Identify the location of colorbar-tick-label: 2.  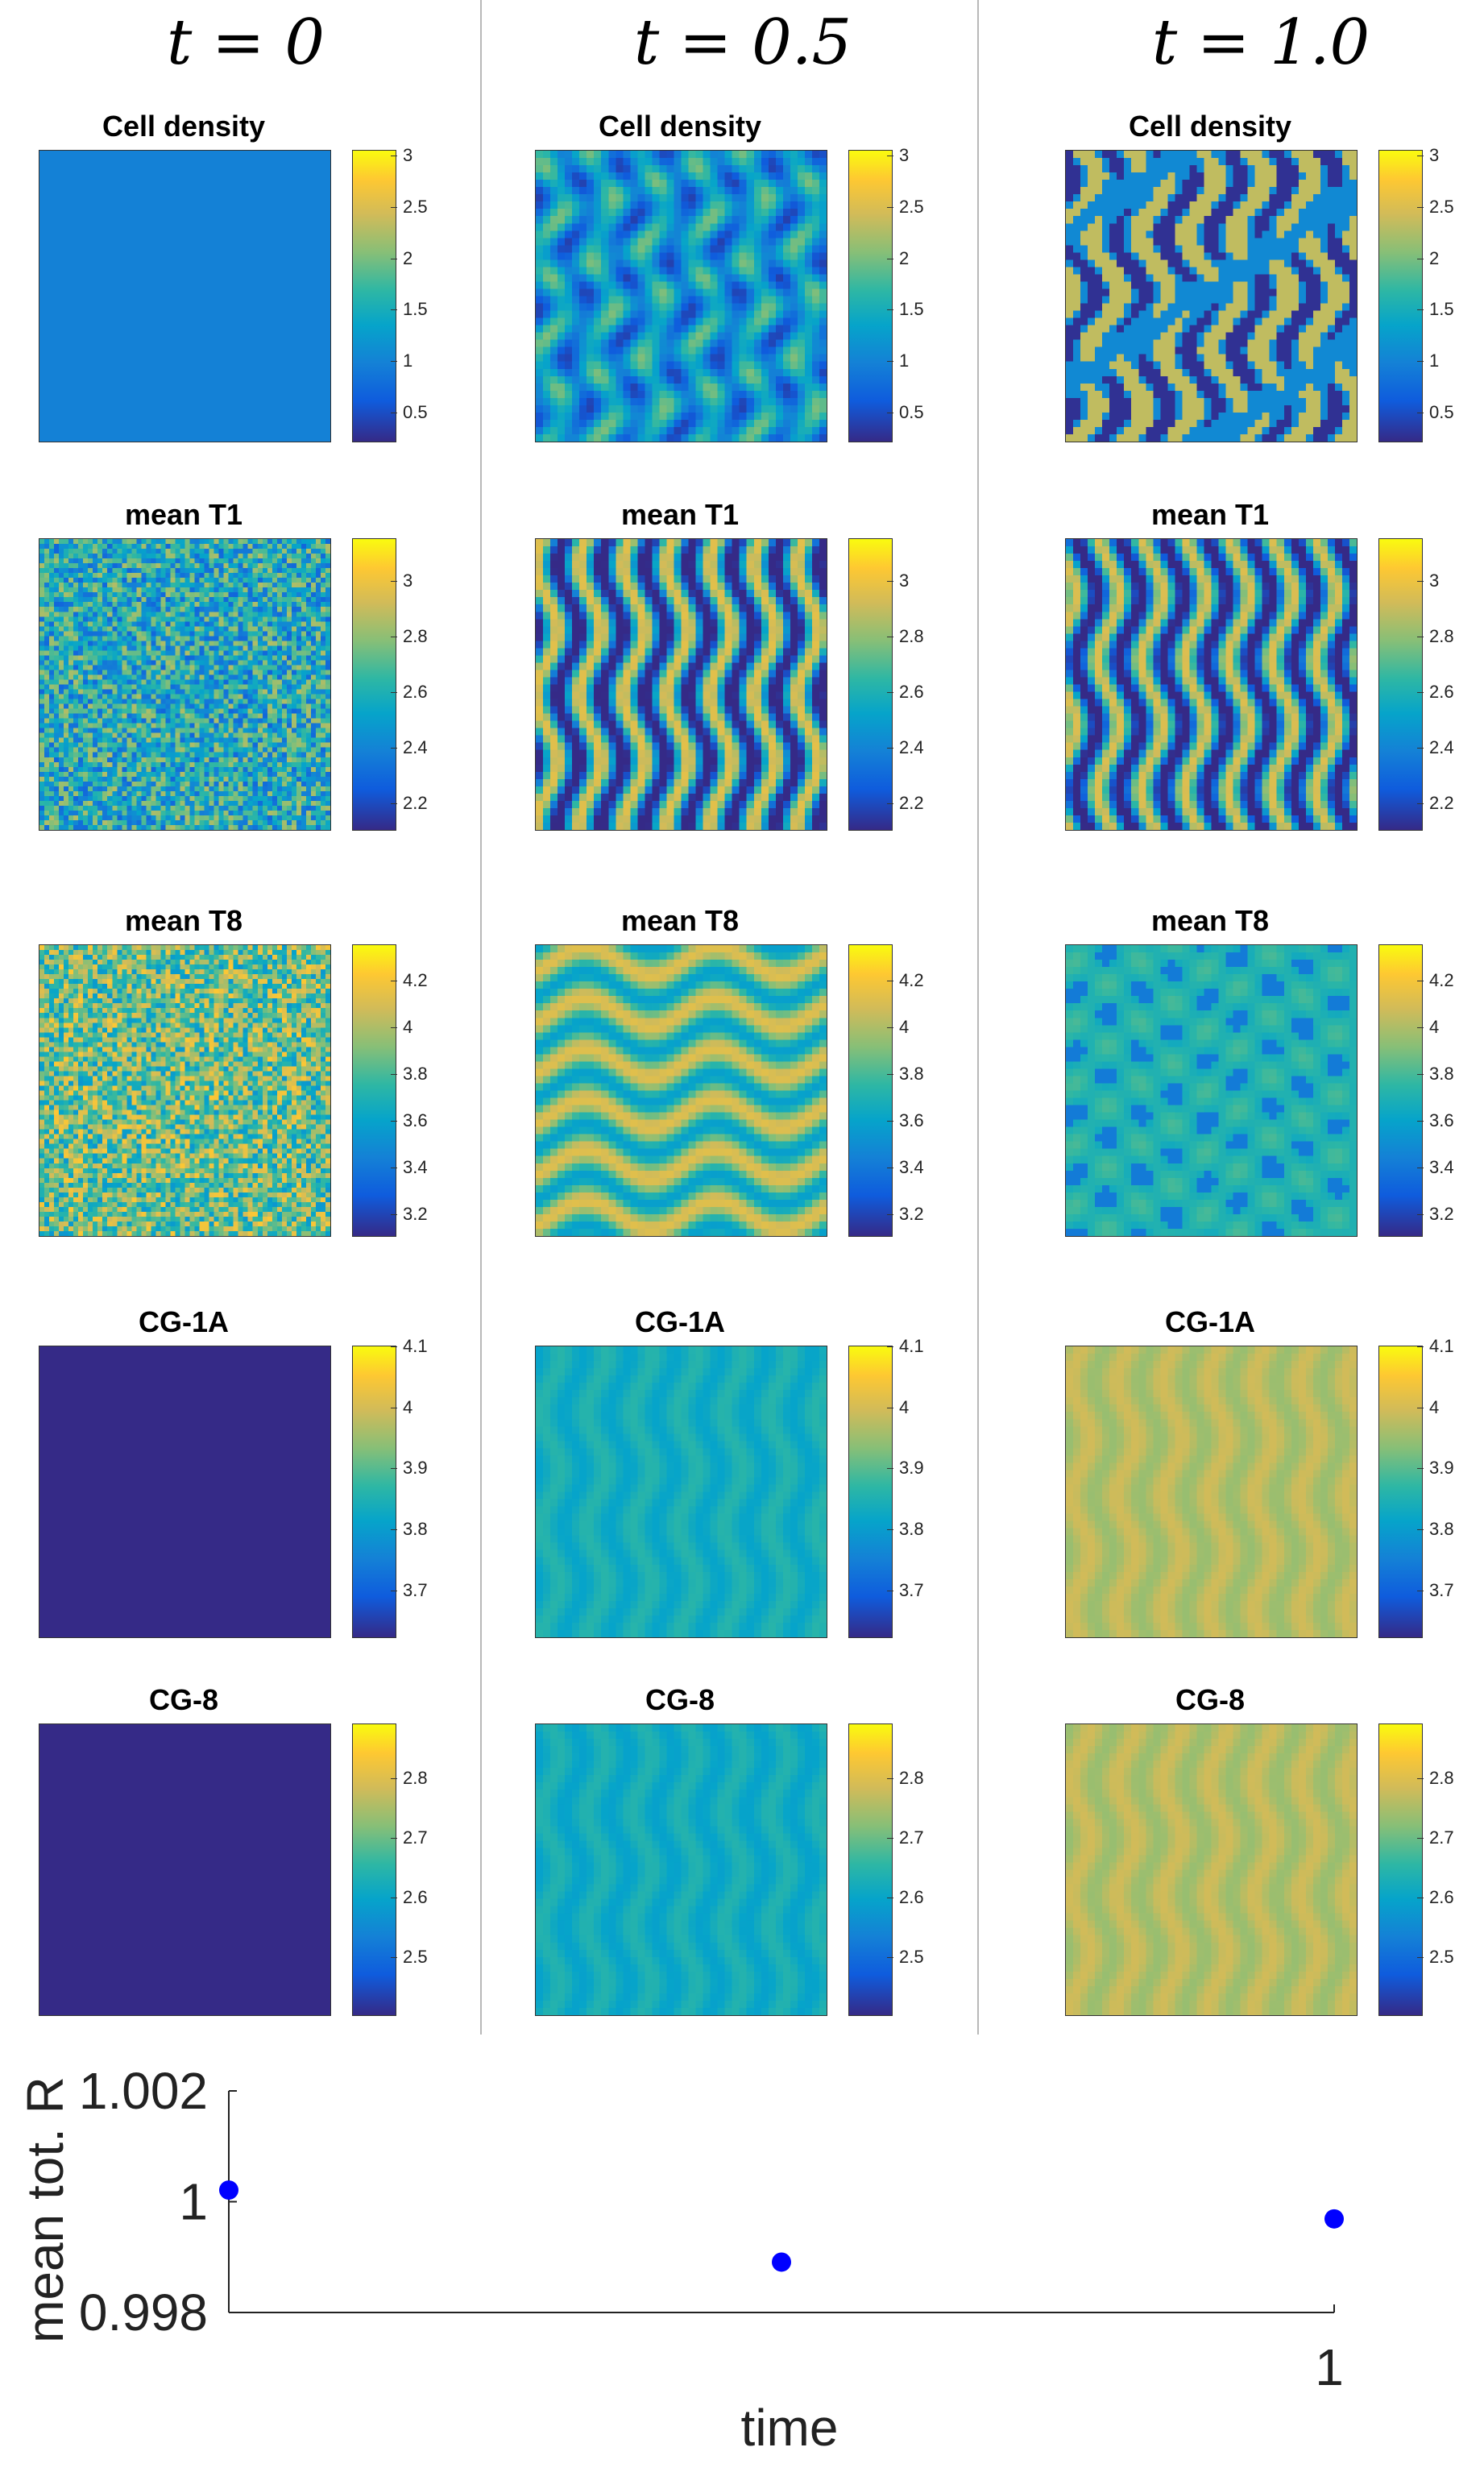
(904, 258).